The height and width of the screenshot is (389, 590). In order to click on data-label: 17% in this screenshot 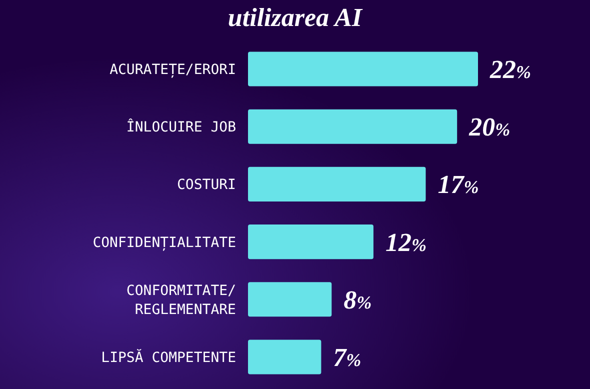, I will do `click(458, 185)`.